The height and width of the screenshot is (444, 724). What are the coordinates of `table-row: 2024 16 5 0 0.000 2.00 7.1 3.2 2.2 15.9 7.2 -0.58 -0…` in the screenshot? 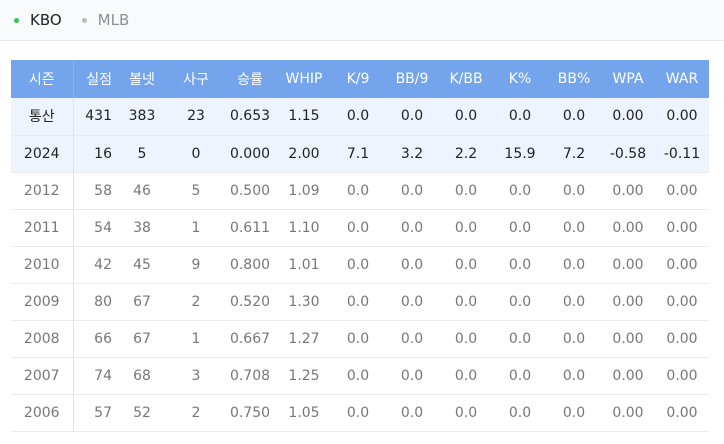 It's located at (360, 153).